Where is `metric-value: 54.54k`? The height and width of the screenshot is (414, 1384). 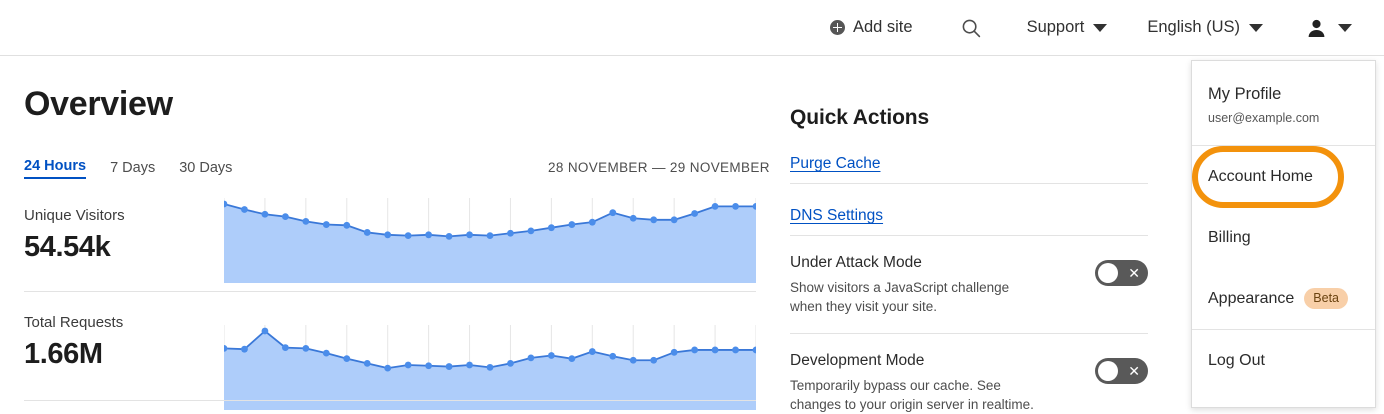 metric-value: 54.54k is located at coordinates (67, 247).